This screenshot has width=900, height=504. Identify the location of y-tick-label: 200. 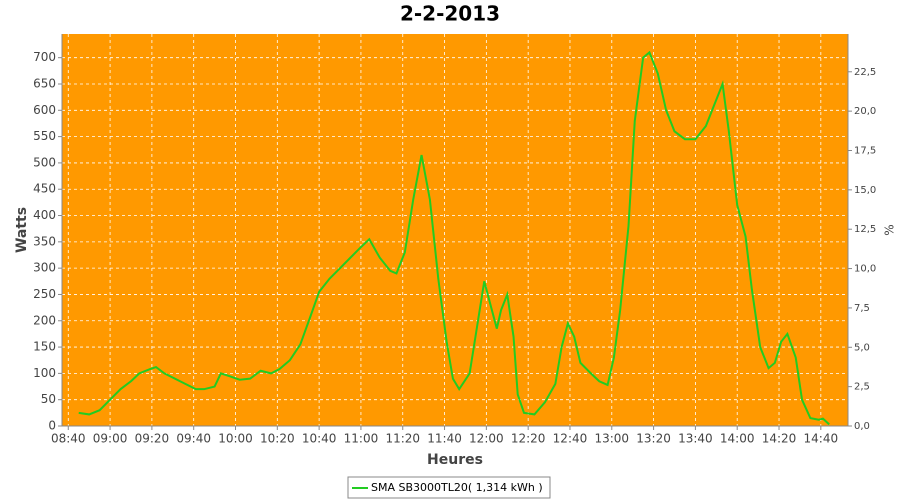
(44, 320).